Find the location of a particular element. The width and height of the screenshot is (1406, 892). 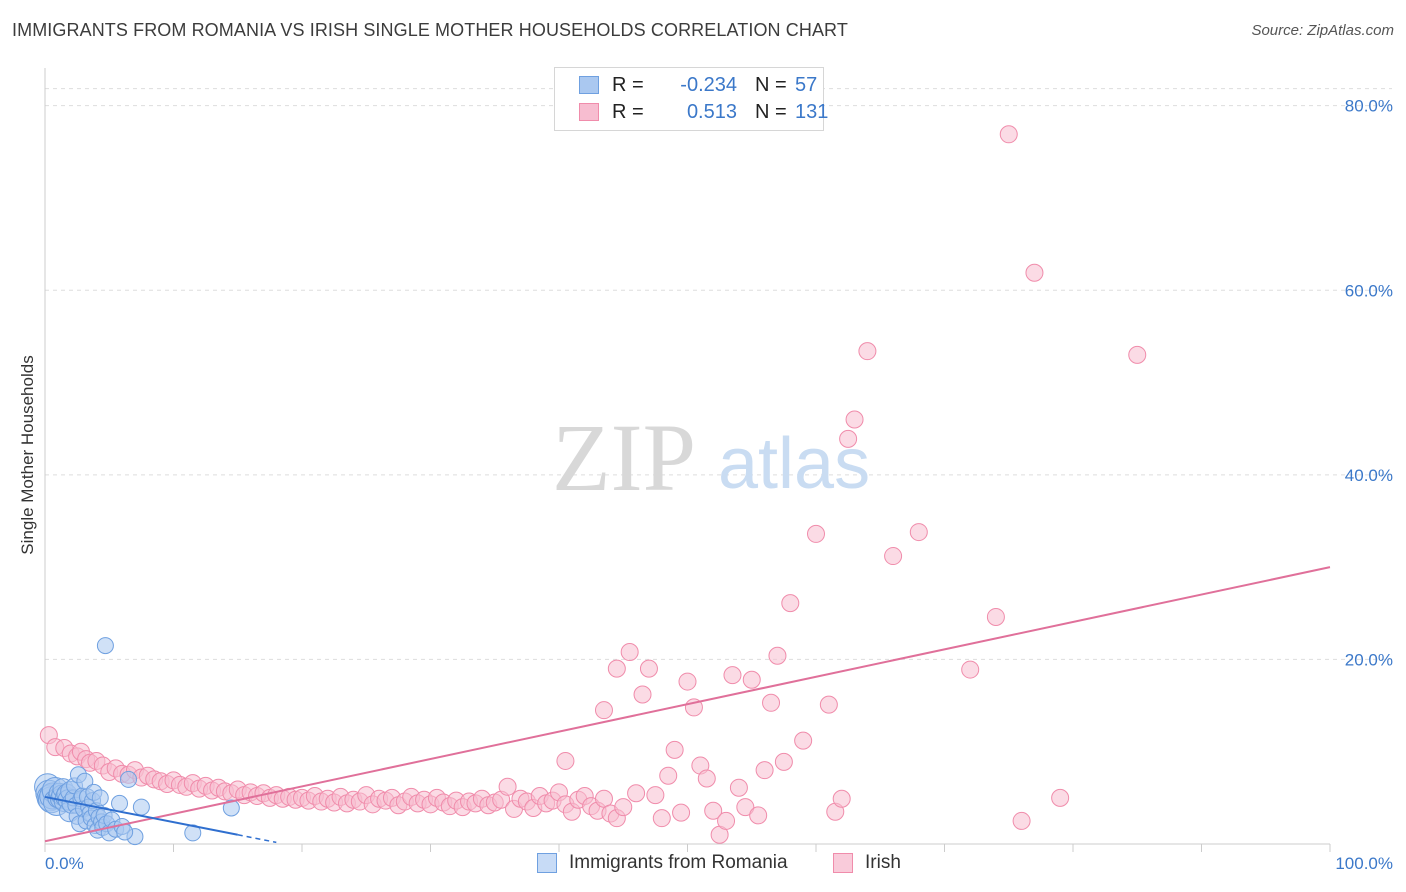

x-tick-label: 0.0% is located at coordinates (64, 863).